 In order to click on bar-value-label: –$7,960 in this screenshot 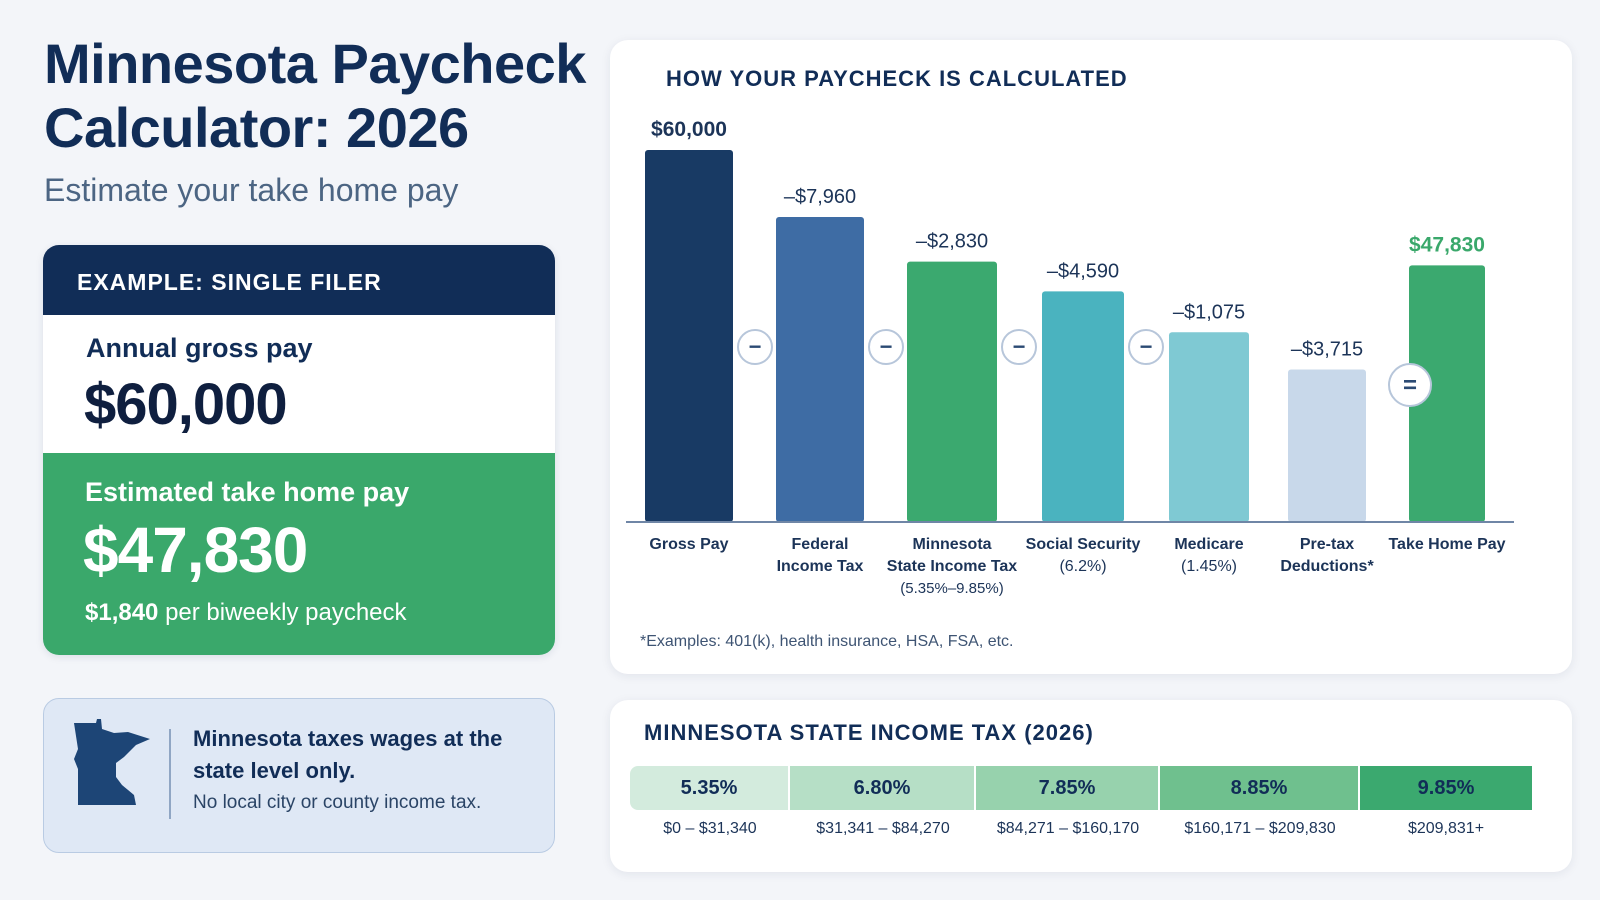, I will do `click(820, 197)`.